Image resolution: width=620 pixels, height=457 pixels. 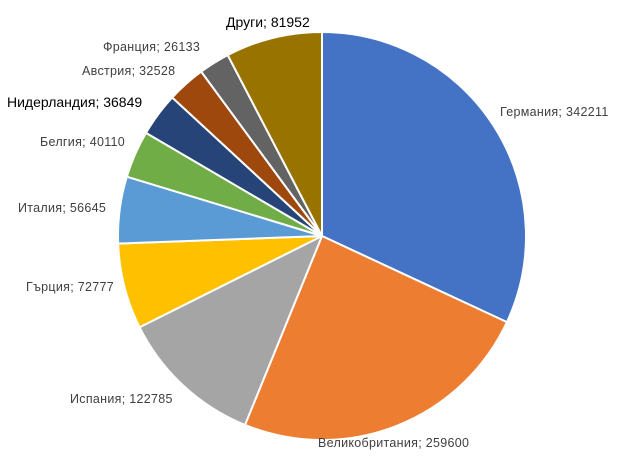 I want to click on pie-slice-label-2: Великобритания; 259600, so click(x=393, y=443).